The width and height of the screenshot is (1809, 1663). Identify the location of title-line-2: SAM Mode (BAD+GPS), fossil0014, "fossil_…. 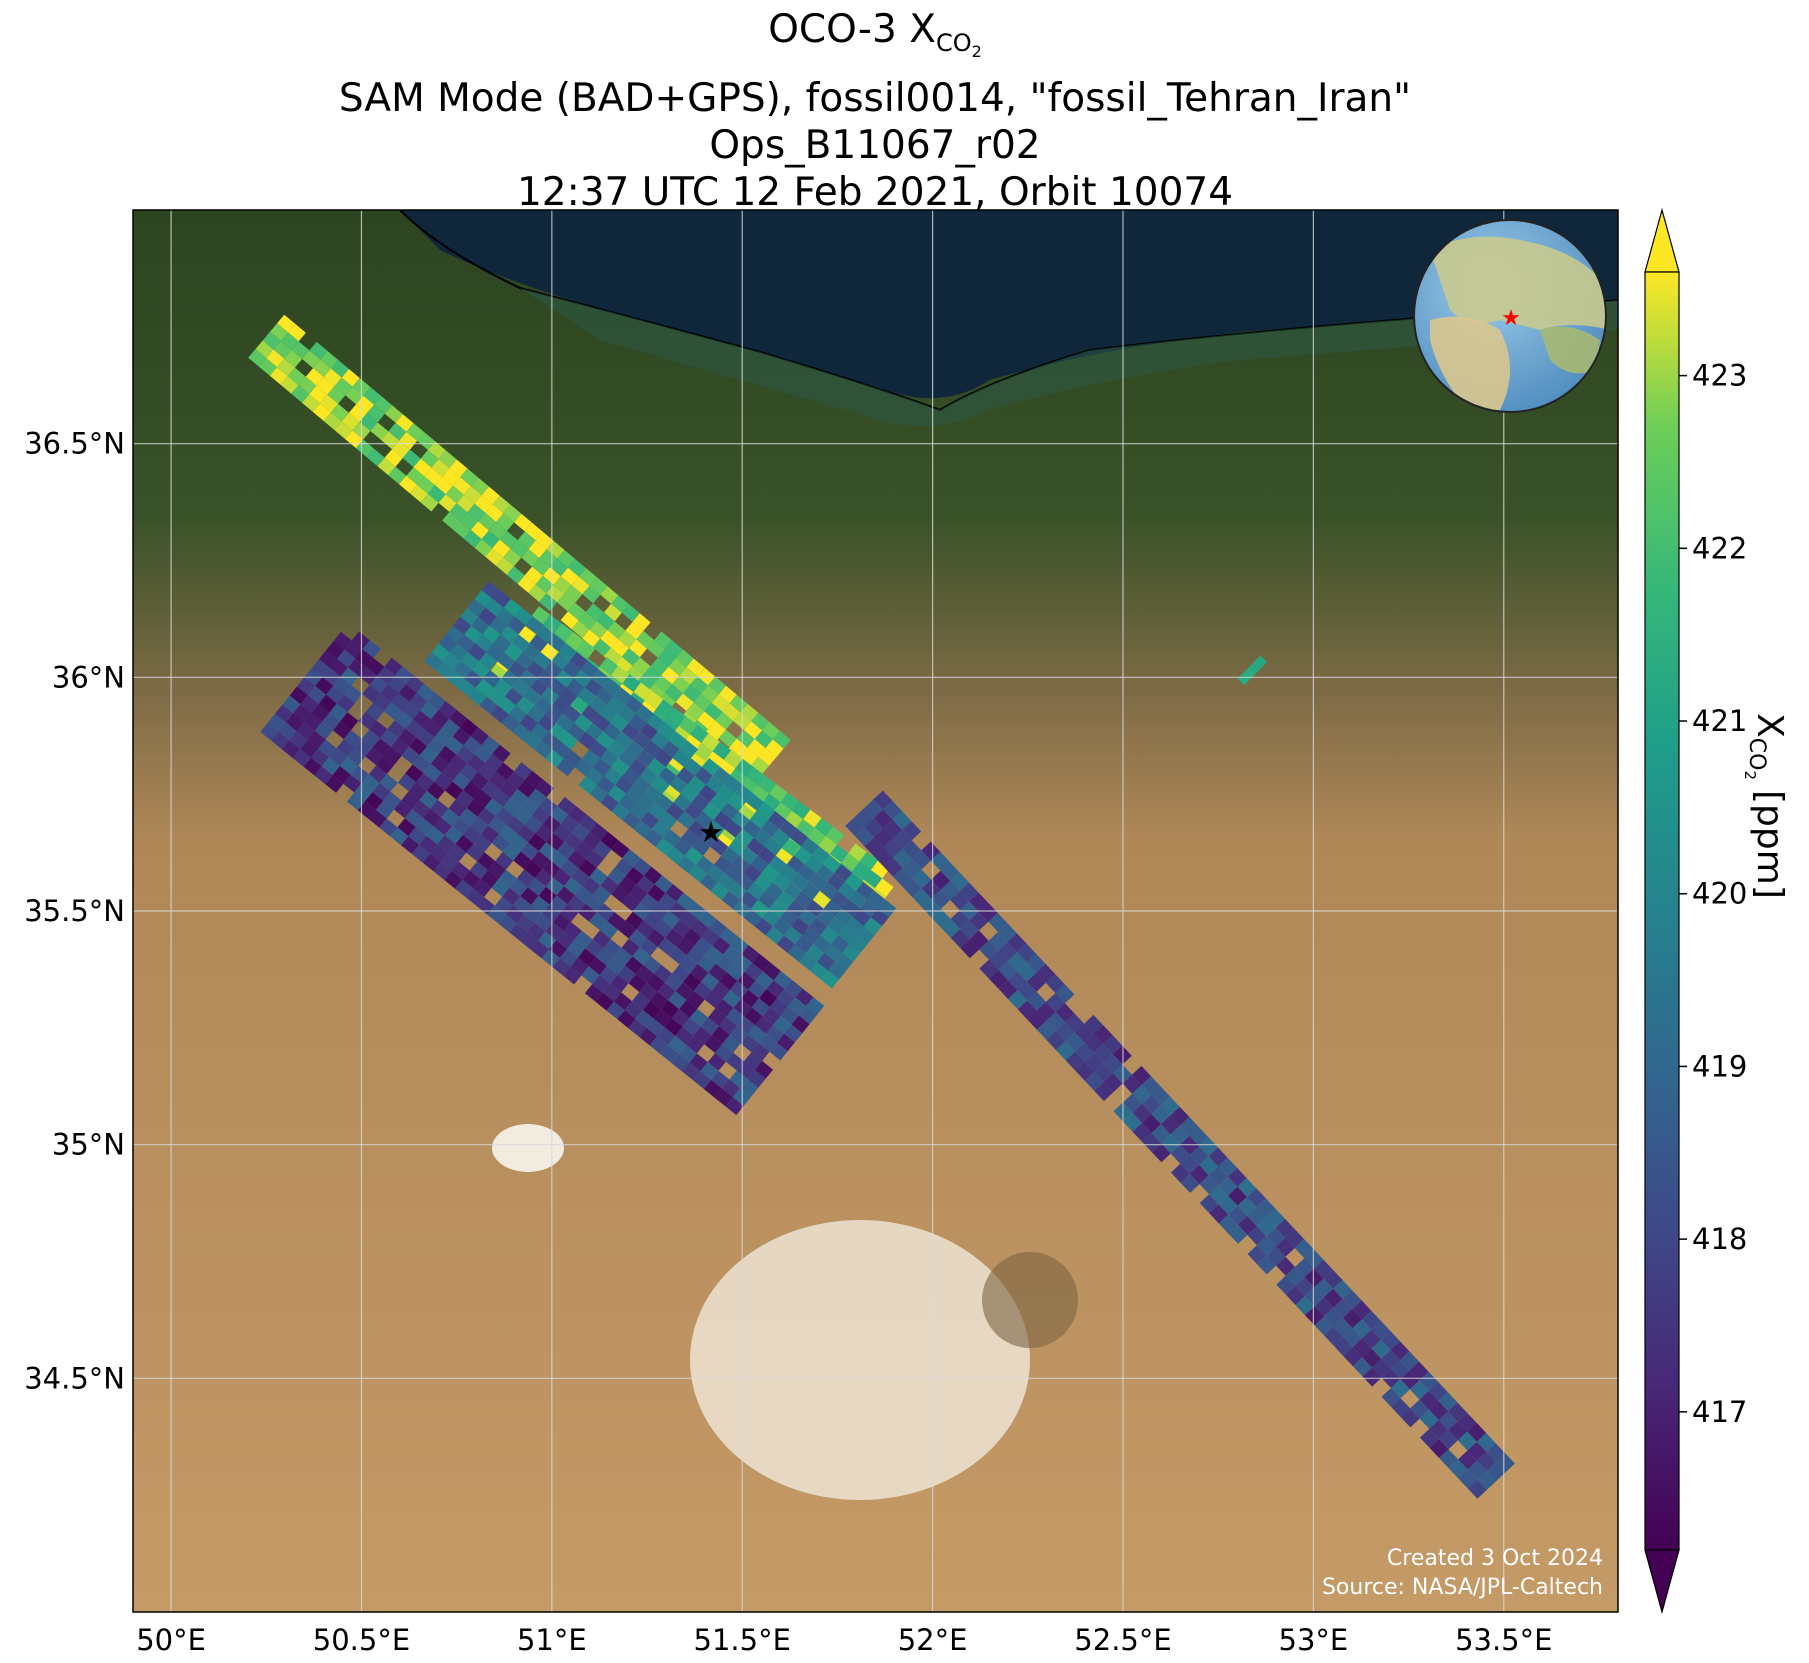
(875, 98).